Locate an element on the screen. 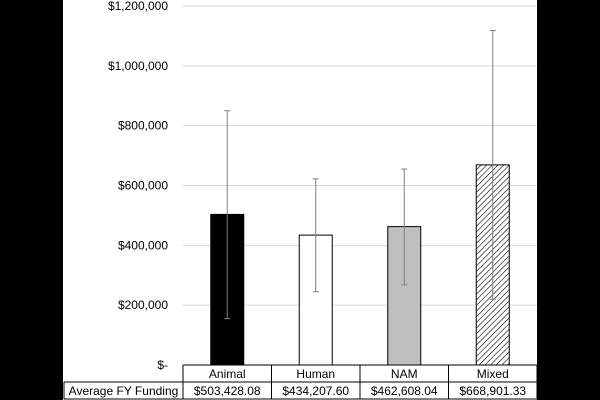  table-value-cell: $668,901.33 is located at coordinates (492, 391).